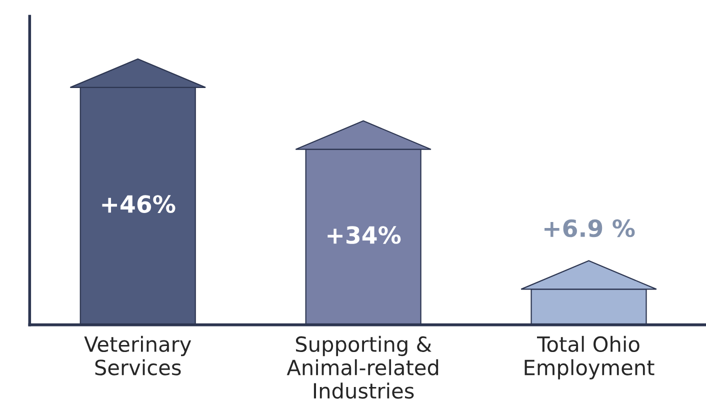 The height and width of the screenshot is (406, 706). What do you see at coordinates (364, 235) in the screenshot?
I see `data-label: +34%` at bounding box center [364, 235].